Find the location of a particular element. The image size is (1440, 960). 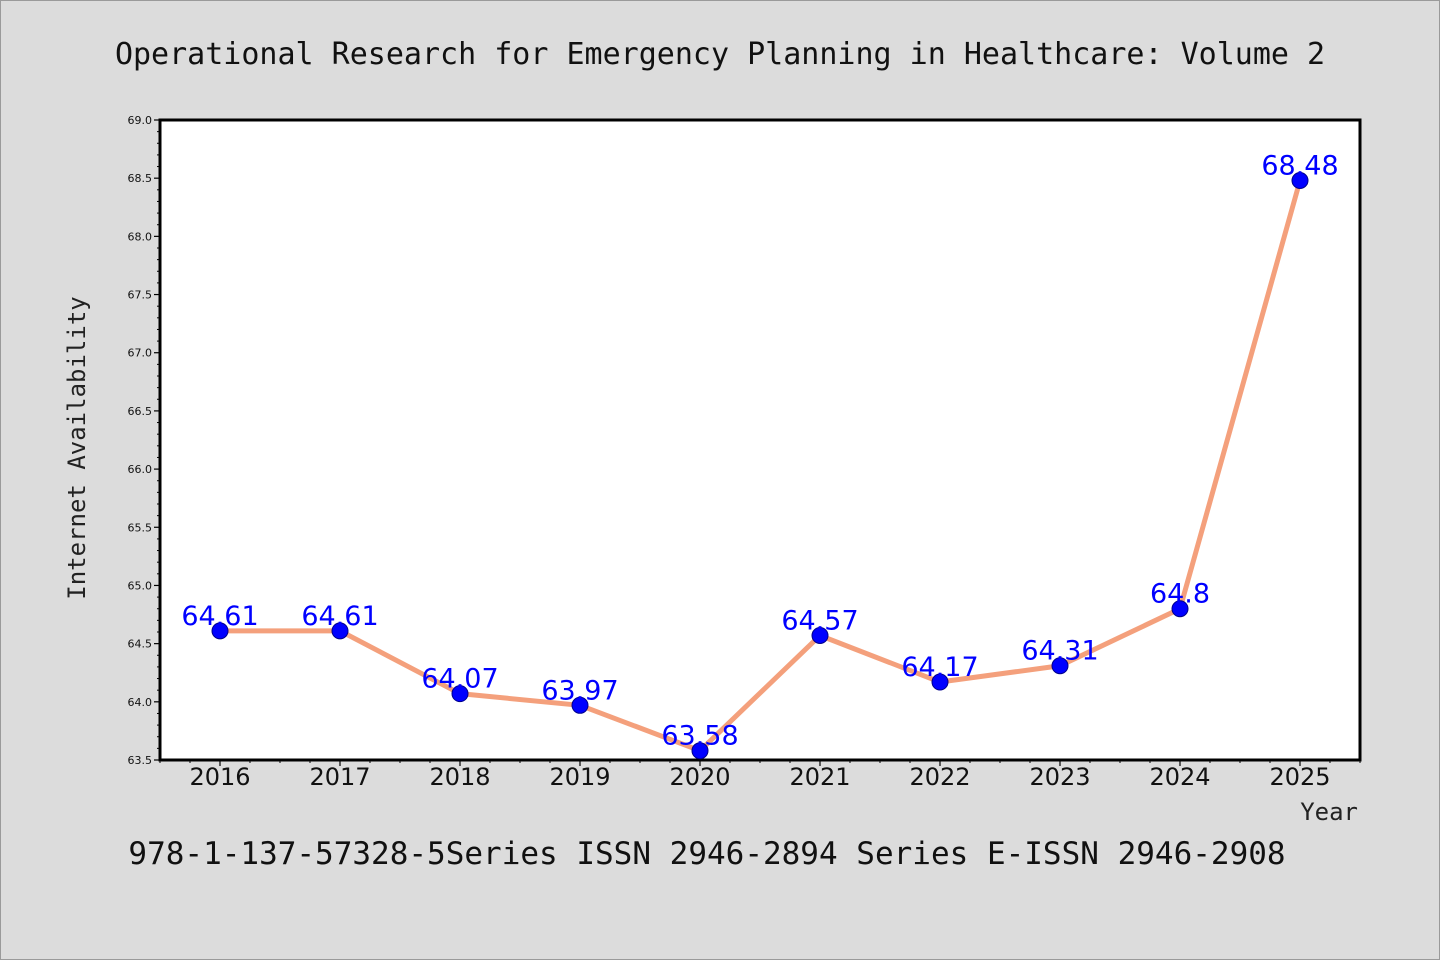

y-tick-label: 67.5 is located at coordinates (140, 295).